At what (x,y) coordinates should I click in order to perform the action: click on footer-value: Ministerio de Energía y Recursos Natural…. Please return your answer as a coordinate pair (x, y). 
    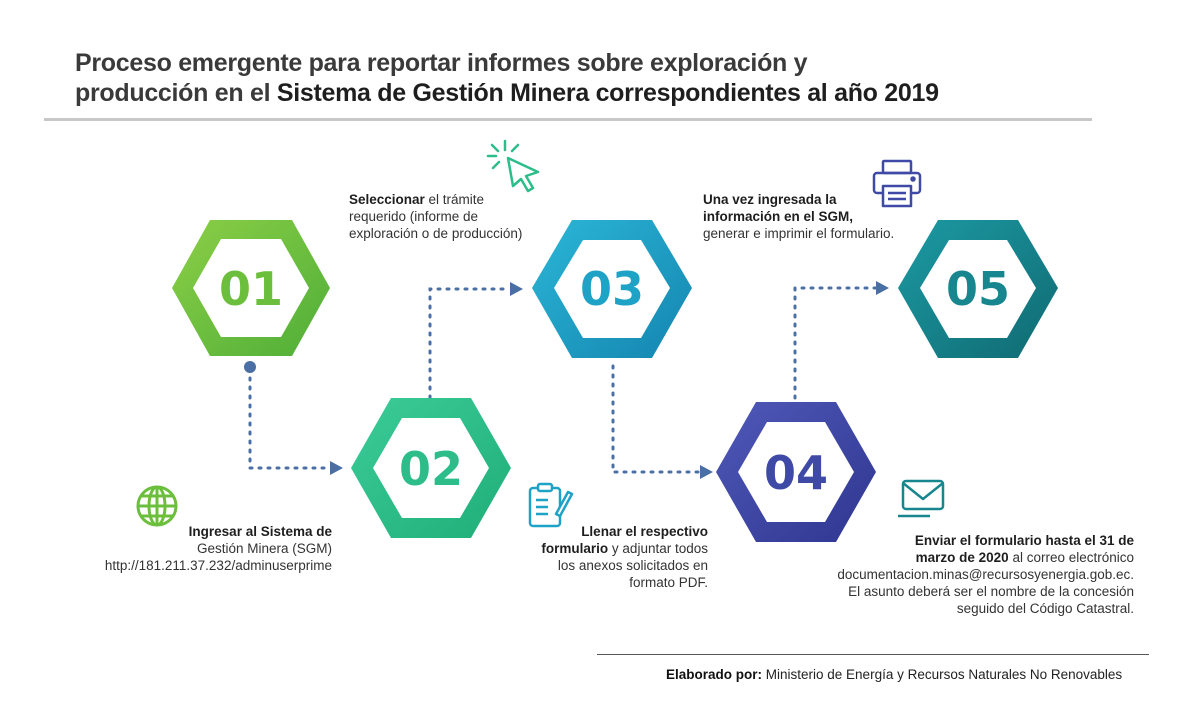
    Looking at the image, I should click on (942, 674).